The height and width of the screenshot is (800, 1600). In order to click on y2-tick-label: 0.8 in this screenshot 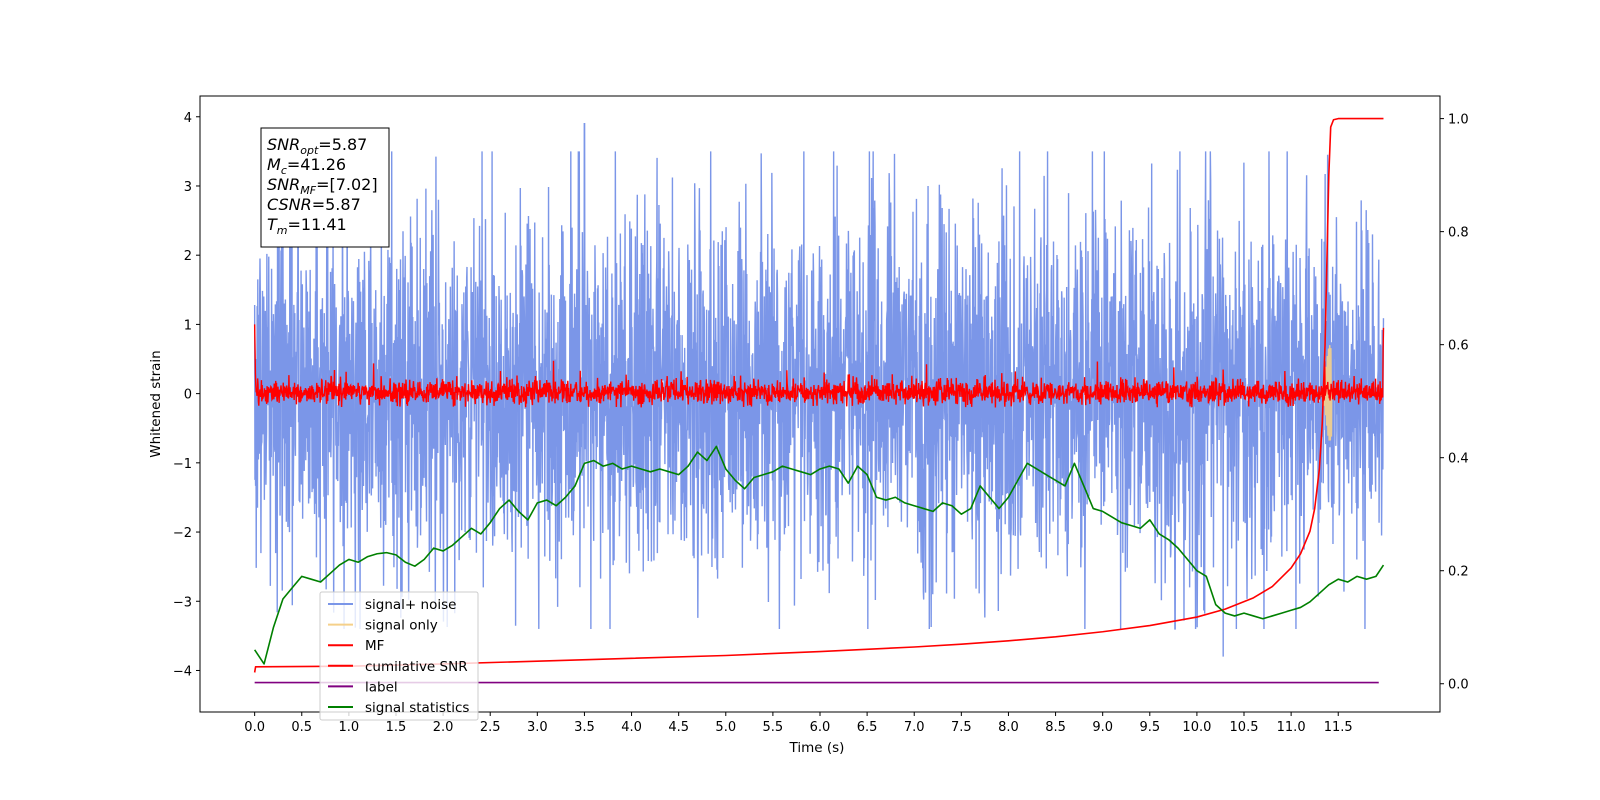, I will do `click(1458, 233)`.